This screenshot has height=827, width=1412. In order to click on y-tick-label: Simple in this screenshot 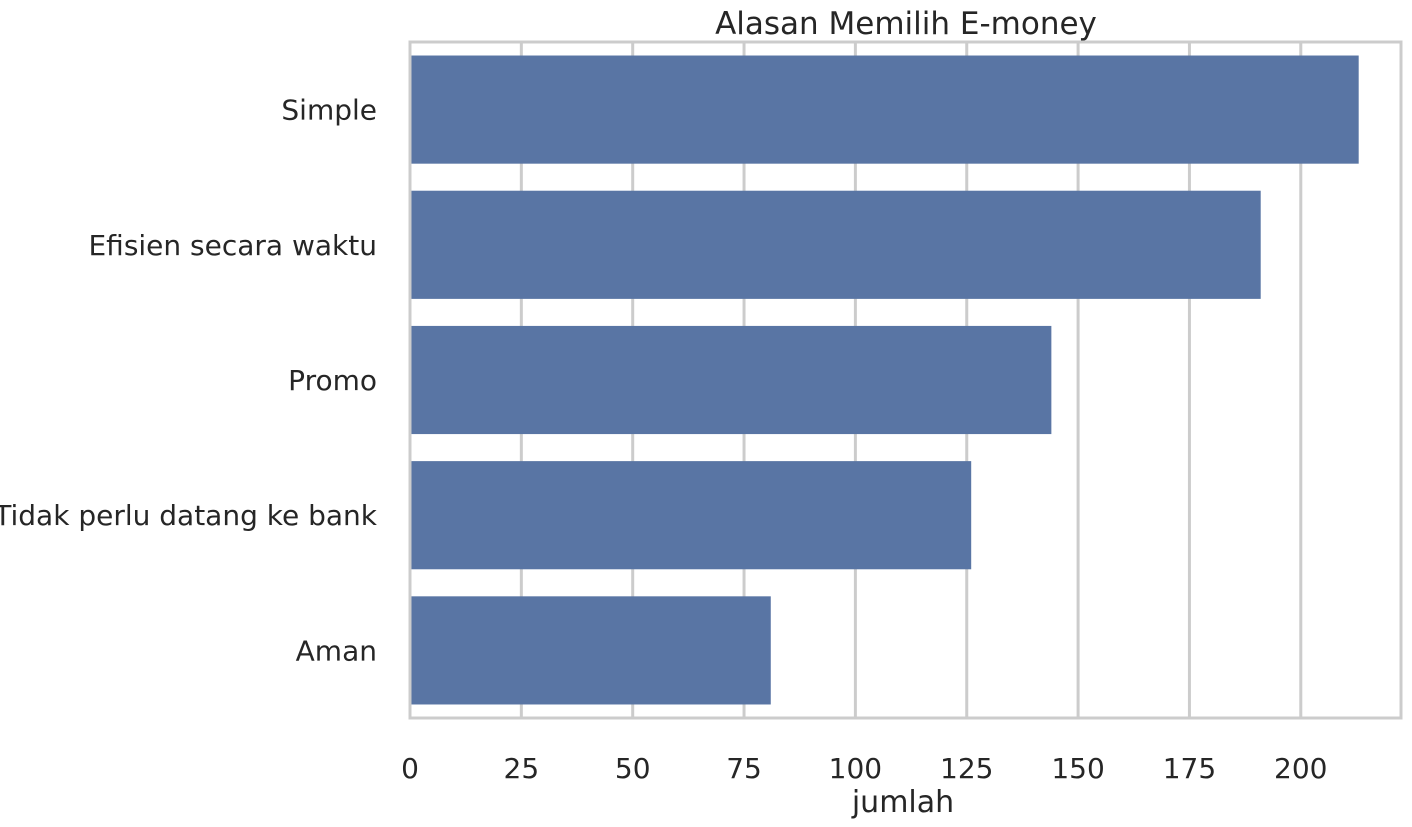, I will do `click(329, 110)`.